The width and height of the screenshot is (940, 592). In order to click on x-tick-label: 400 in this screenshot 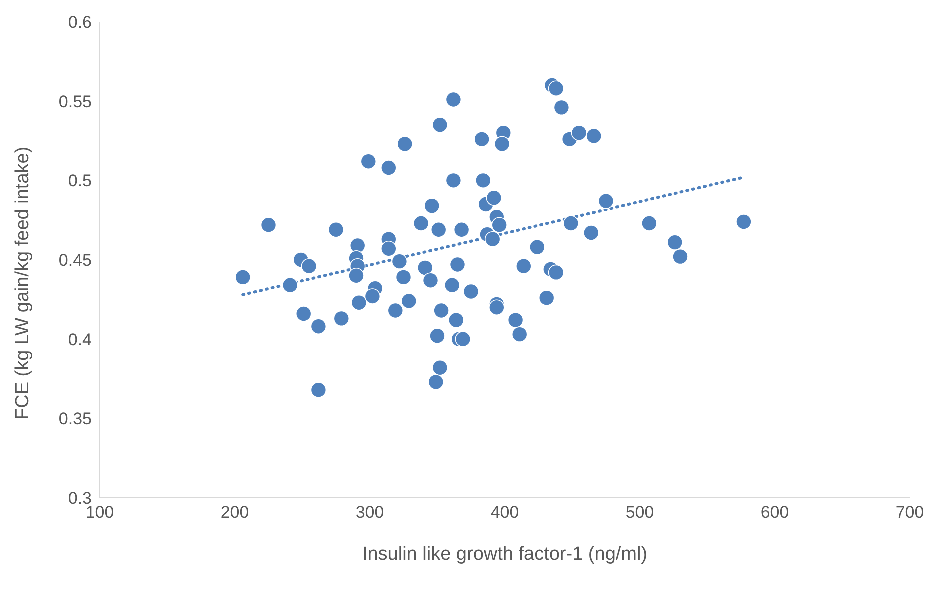, I will do `click(505, 512)`.